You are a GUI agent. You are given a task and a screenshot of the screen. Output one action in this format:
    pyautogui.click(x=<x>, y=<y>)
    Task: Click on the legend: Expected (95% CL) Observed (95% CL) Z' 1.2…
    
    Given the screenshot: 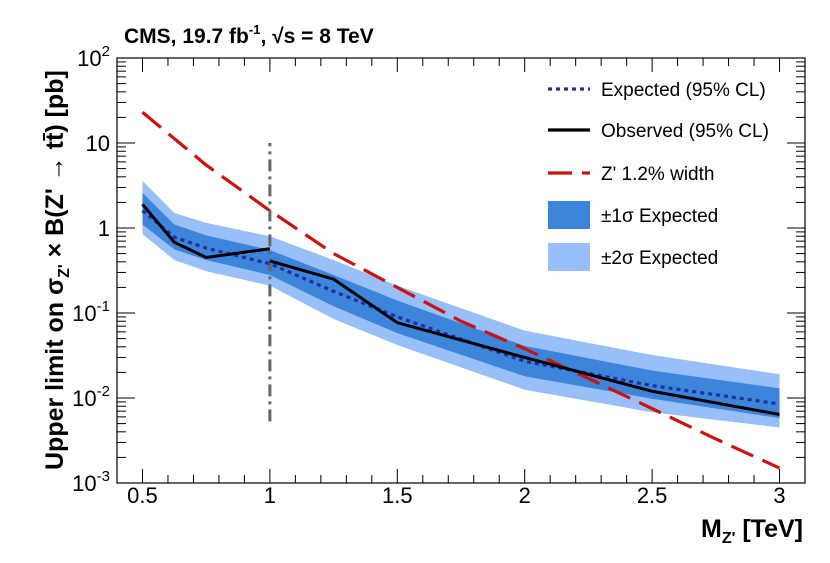 What is the action you would take?
    pyautogui.click(x=658, y=175)
    